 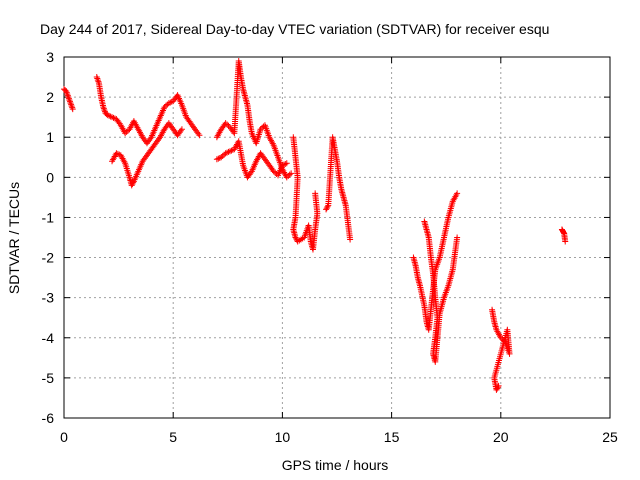 I want to click on y-tick-label: 3, so click(x=50, y=57).